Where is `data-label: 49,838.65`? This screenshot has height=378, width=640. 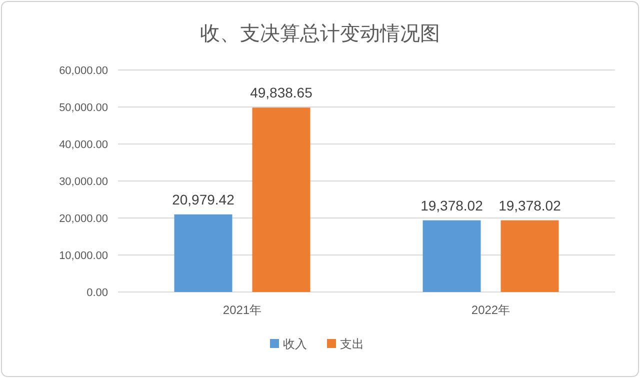
data-label: 49,838.65 is located at coordinates (281, 92).